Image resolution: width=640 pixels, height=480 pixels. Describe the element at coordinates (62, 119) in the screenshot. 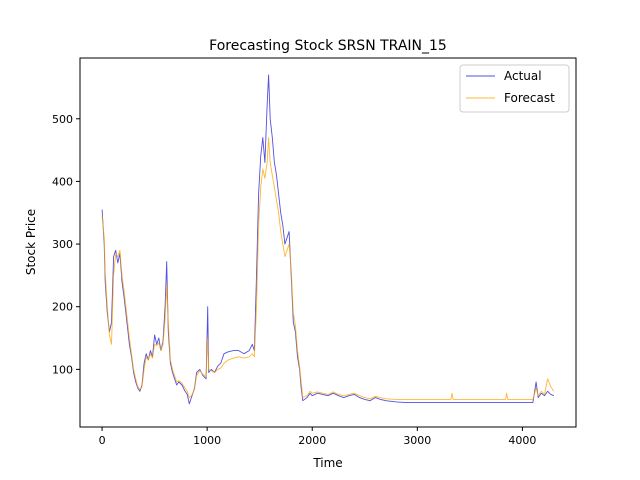

I see `y-tick-label: 500` at that location.